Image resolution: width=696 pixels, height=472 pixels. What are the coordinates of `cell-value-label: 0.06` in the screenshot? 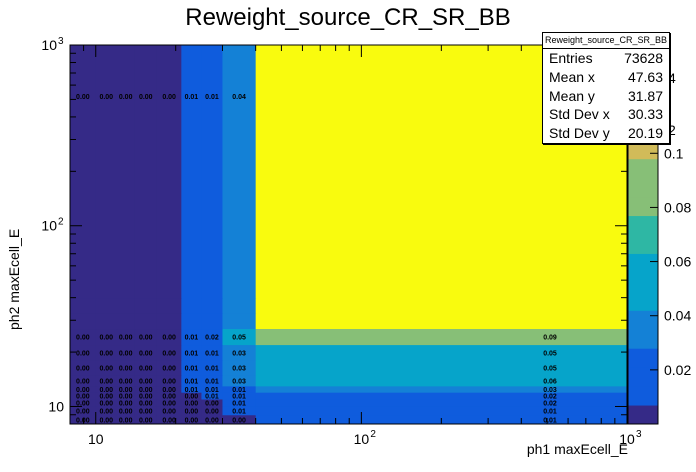 It's located at (550, 381).